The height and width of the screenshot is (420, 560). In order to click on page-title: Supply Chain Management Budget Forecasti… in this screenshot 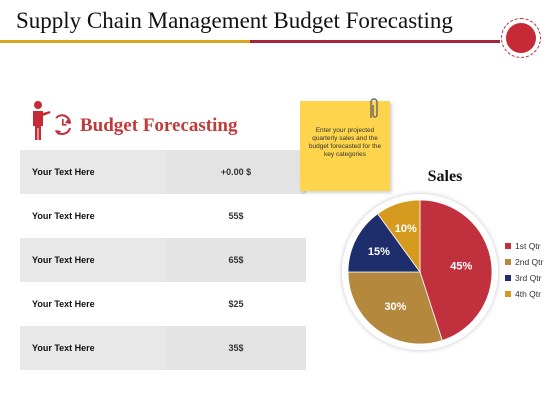, I will do `click(234, 20)`.